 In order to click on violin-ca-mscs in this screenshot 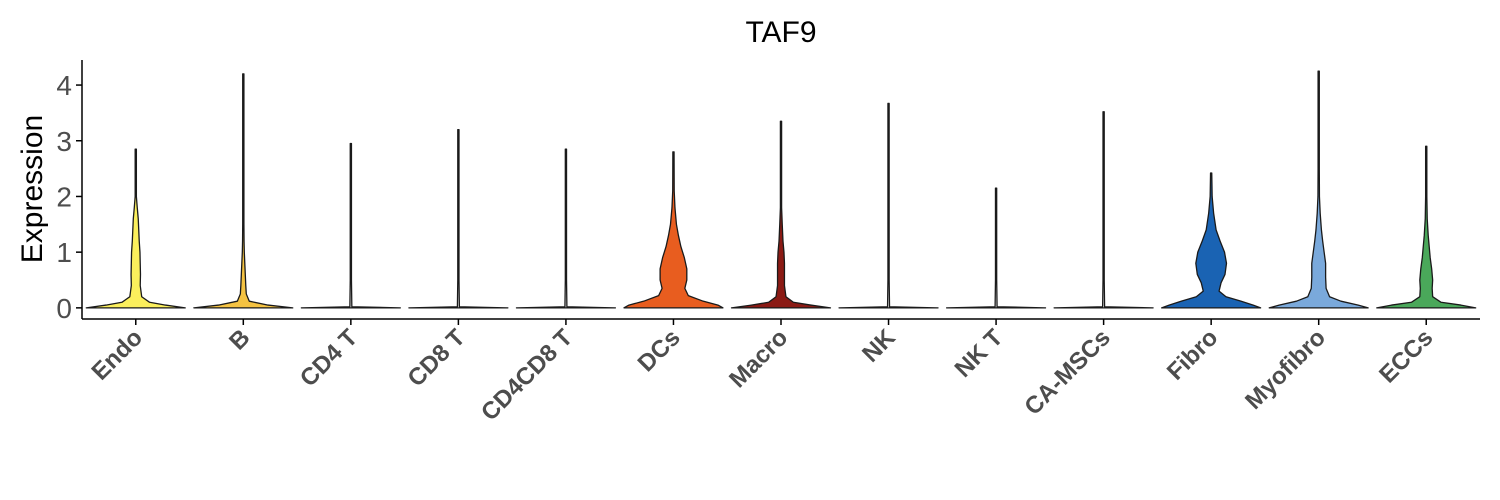, I will do `click(1103, 210)`.